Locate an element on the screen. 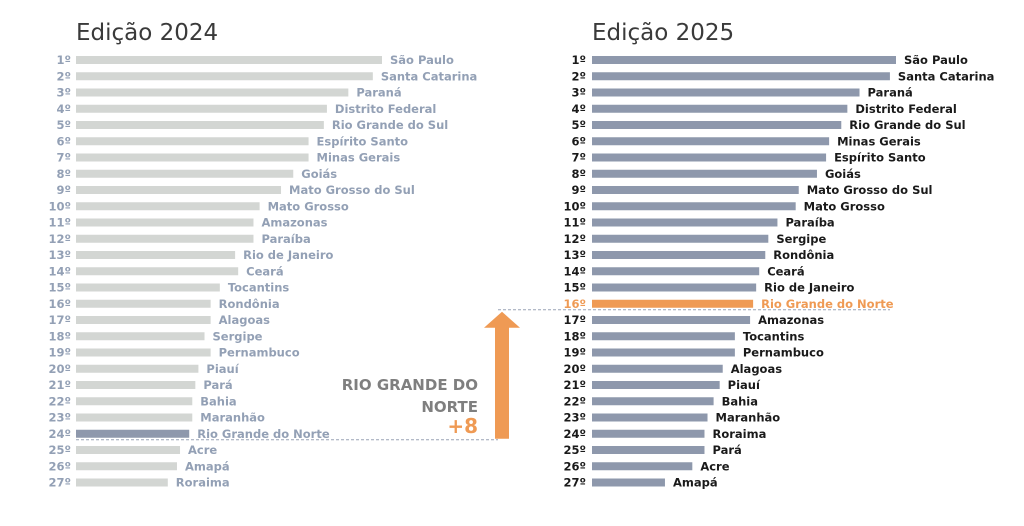 The height and width of the screenshot is (526, 1024). rank-label-right: 13º is located at coordinates (575, 255).